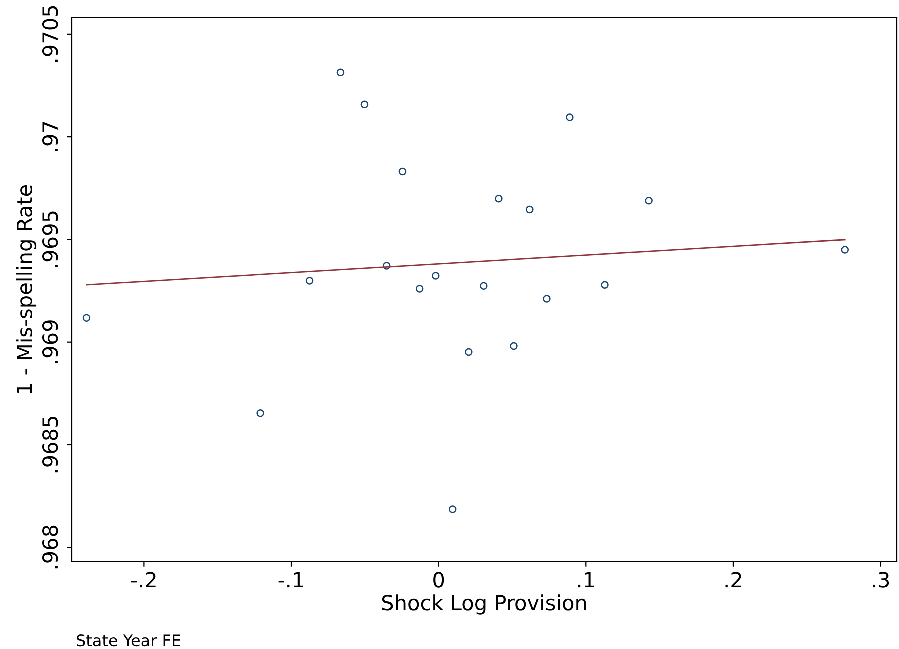 The width and height of the screenshot is (899, 649). Describe the element at coordinates (734, 580) in the screenshot. I see `x-tick-label: .2` at that location.